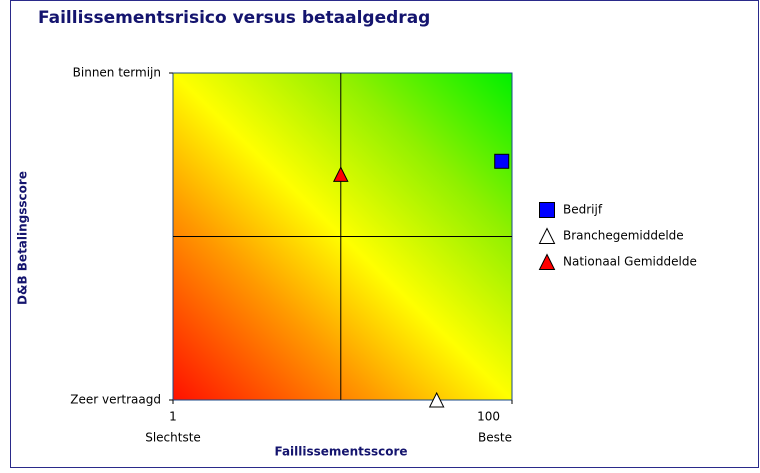 This screenshot has width=760, height=473. What do you see at coordinates (340, 452) in the screenshot?
I see `x-axis-label: Faillissementsscore` at bounding box center [340, 452].